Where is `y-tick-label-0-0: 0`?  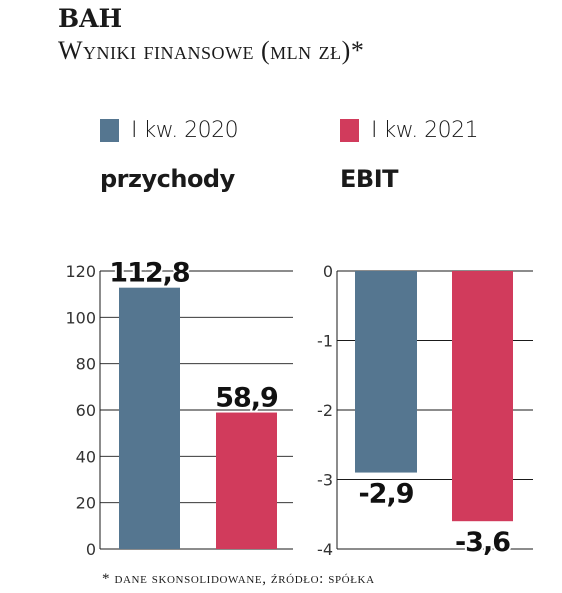 y-tick-label-0-0: 0 is located at coordinates (91, 549).